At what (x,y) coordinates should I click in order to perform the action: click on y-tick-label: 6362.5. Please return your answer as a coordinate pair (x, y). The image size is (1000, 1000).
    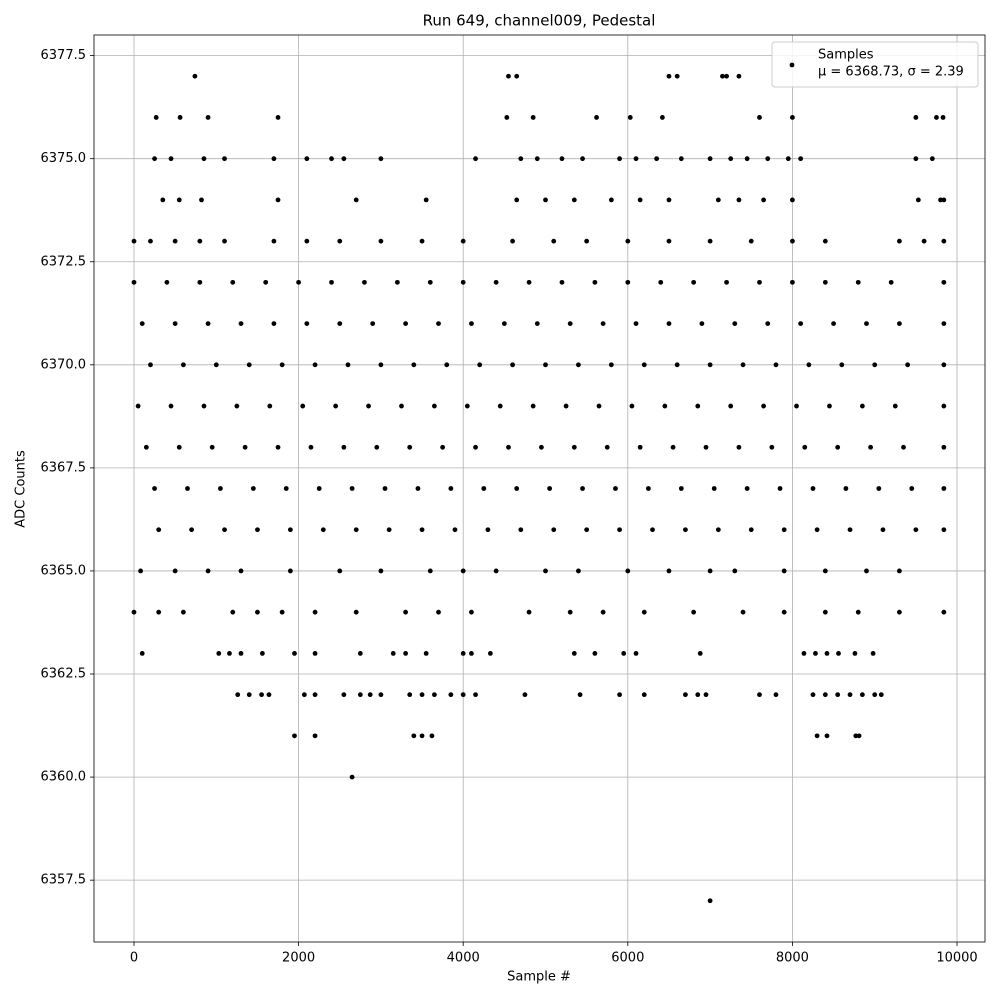
    Looking at the image, I should click on (64, 674).